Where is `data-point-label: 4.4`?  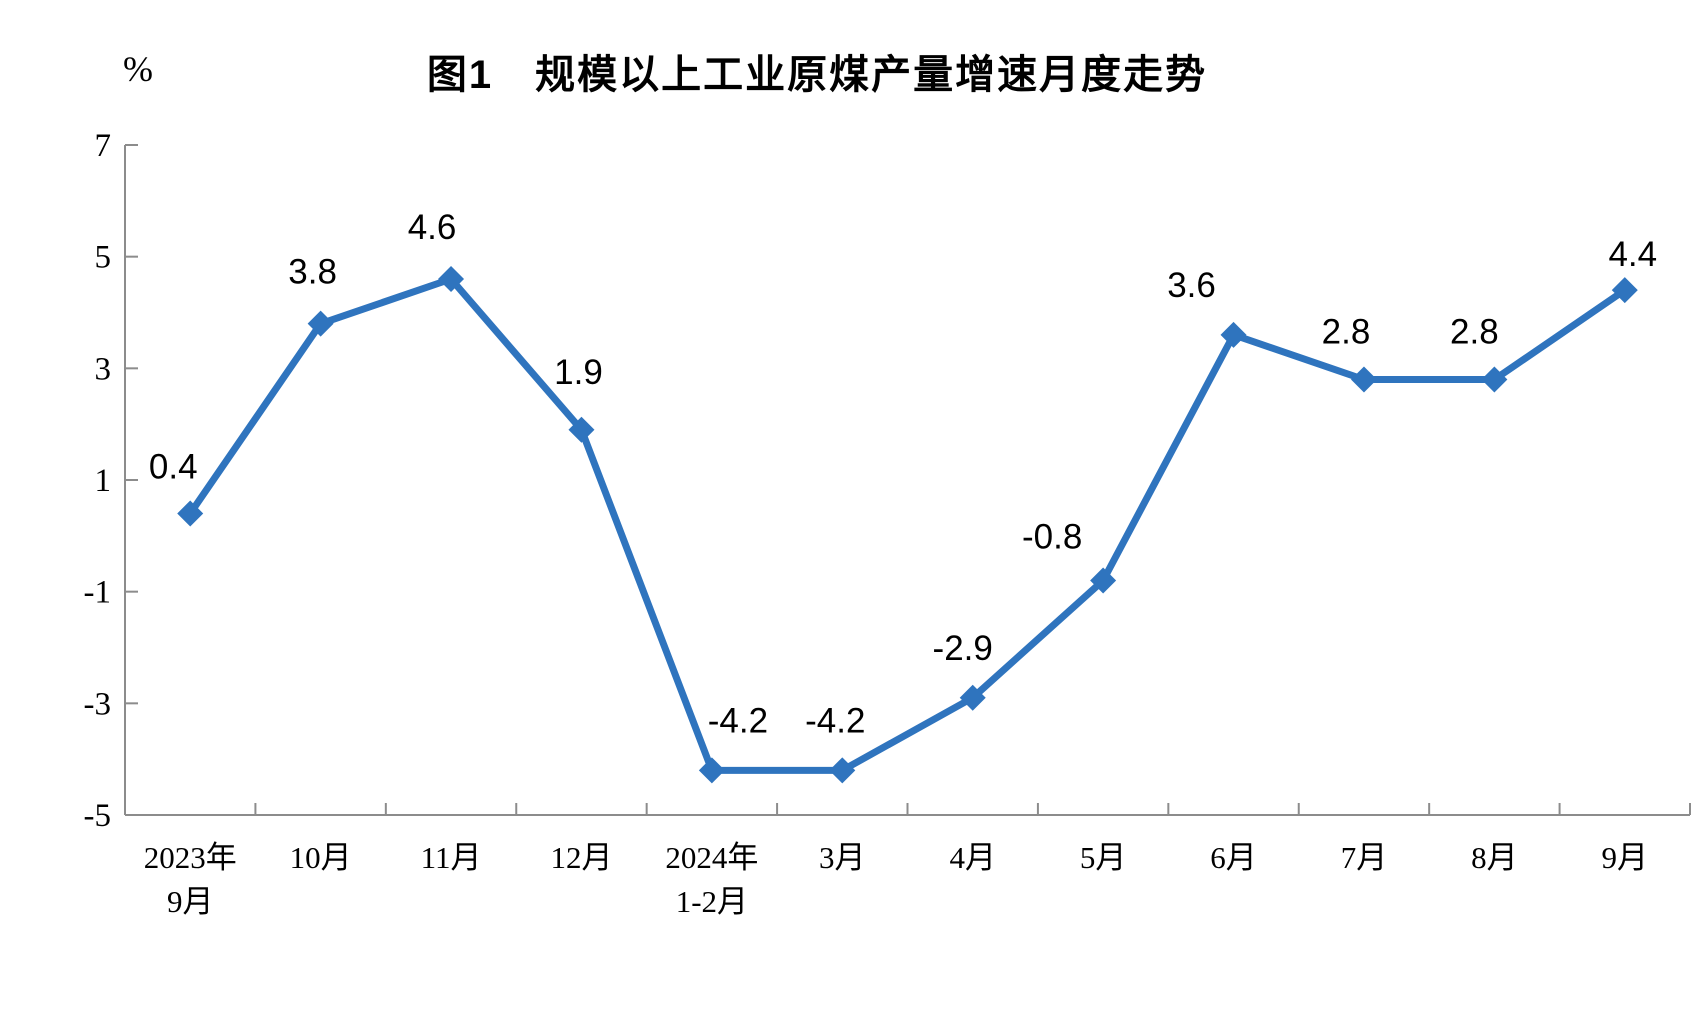
data-point-label: 4.4 is located at coordinates (1632, 254).